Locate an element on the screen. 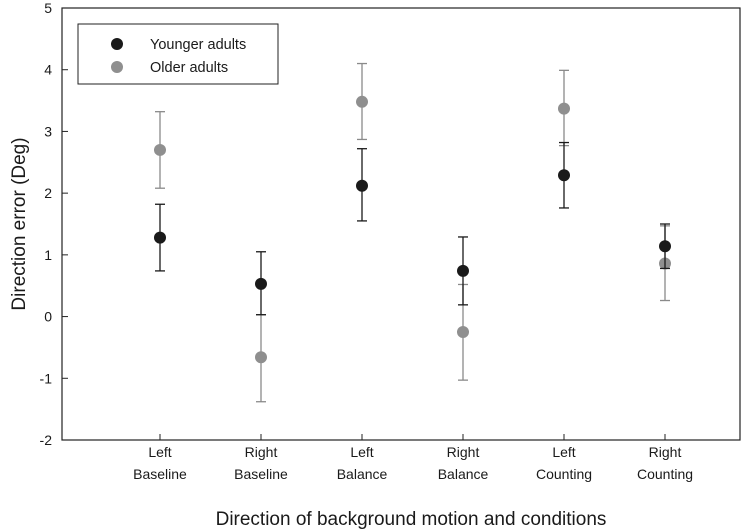 Image resolution: width=755 pixels, height=532 pixels. y-tick-label: -1 is located at coordinates (46, 378).